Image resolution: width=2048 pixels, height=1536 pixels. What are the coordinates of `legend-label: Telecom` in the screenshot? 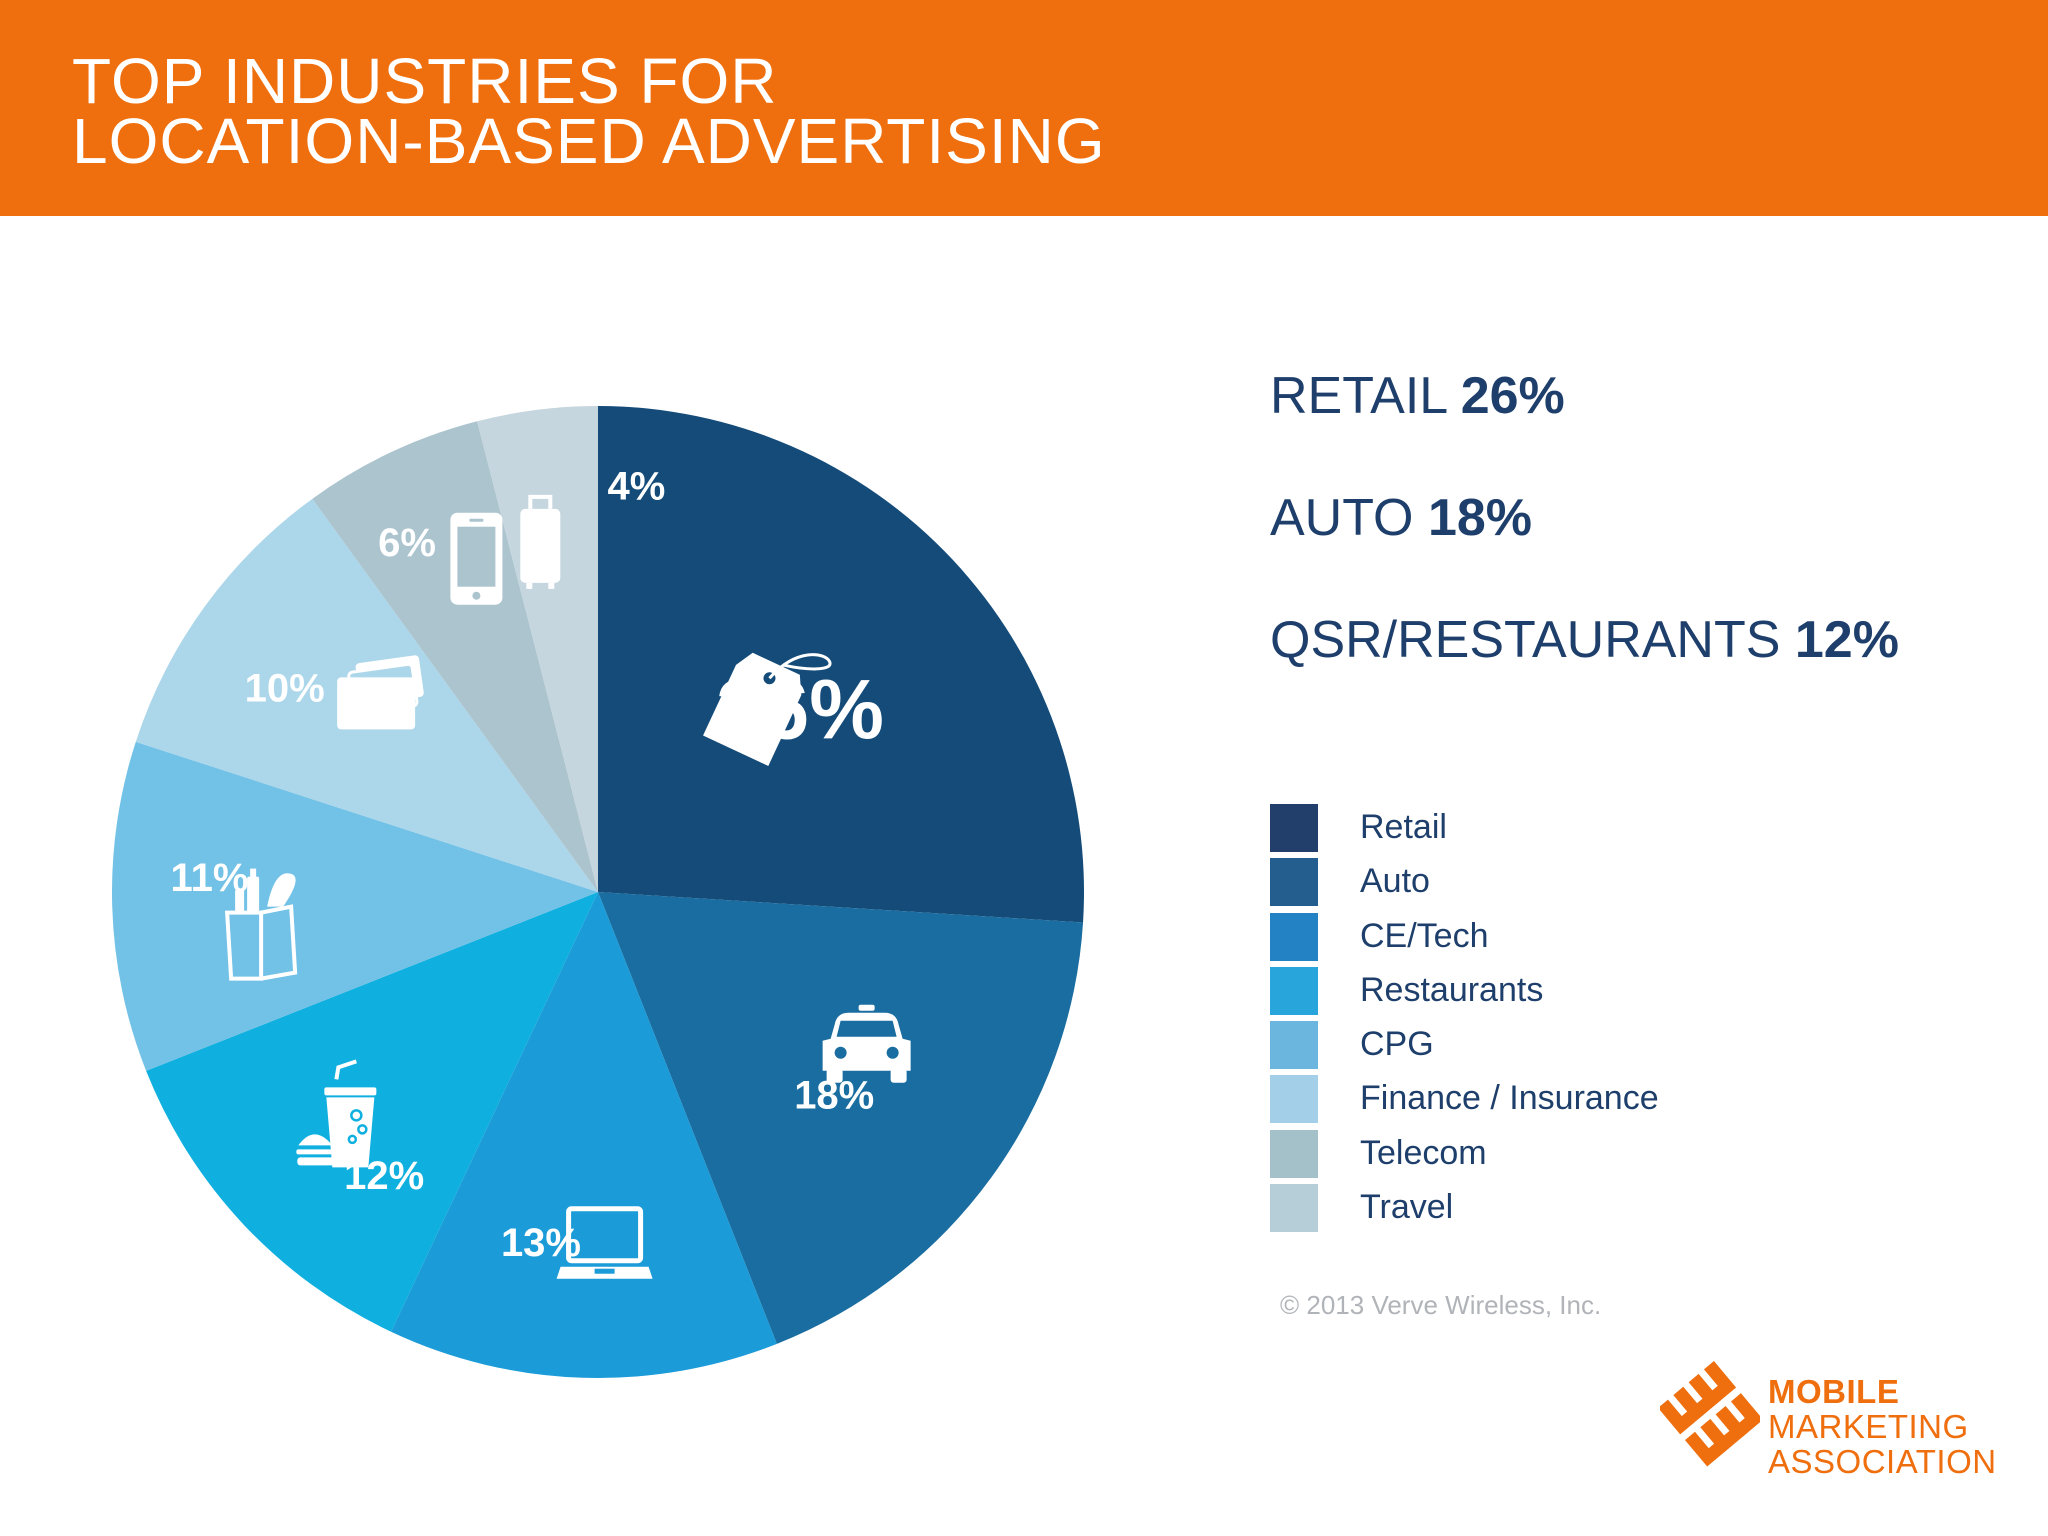 It's located at (1423, 1152).